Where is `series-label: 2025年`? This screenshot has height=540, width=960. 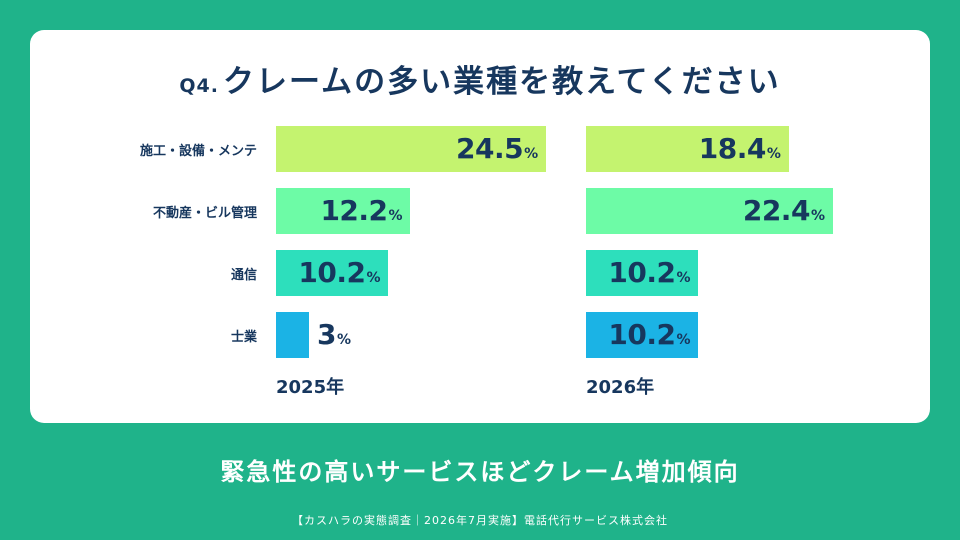 series-label: 2025年 is located at coordinates (310, 387).